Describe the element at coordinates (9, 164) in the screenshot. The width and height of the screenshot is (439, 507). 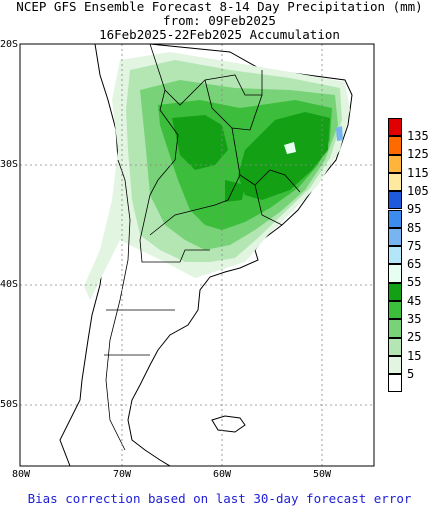
I see `lat-label-30s: 30S` at that location.